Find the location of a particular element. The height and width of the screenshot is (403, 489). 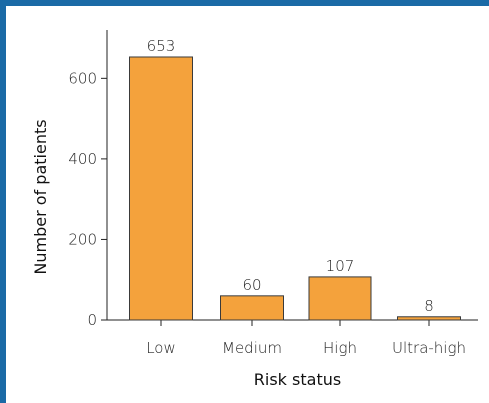

data-label: 8 is located at coordinates (429, 306).